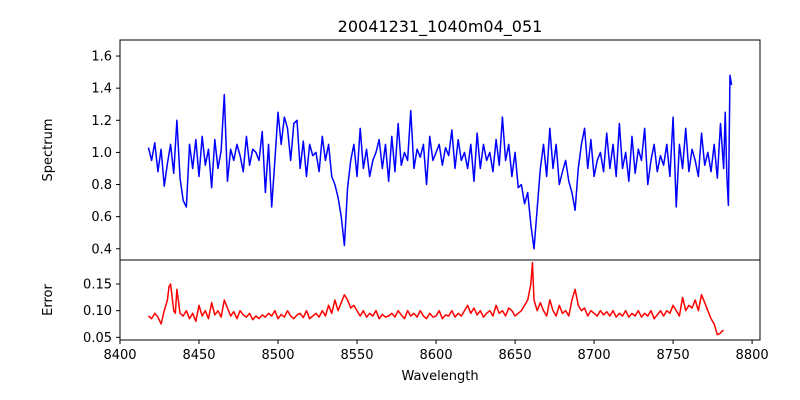  Describe the element at coordinates (97, 338) in the screenshot. I see `error-y-tick-label: 0.05` at that location.